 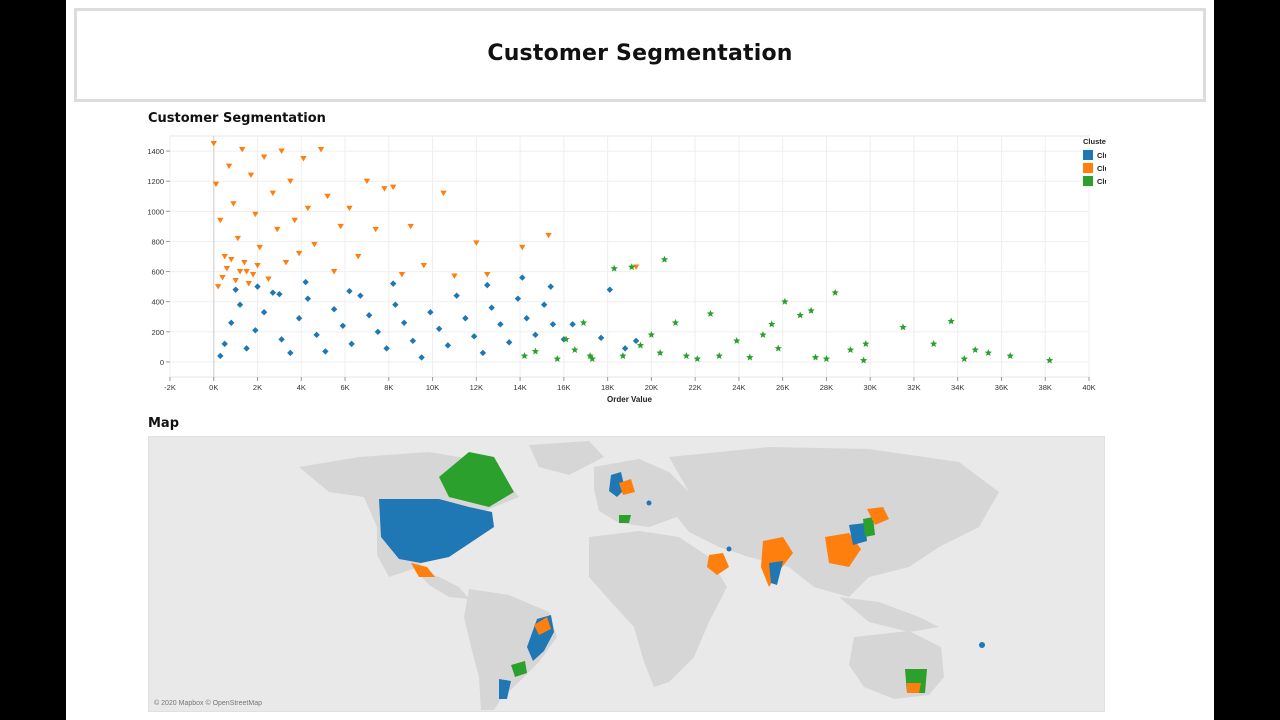 What do you see at coordinates (155, 211) in the screenshot?
I see `y-tick-label: 1000` at bounding box center [155, 211].